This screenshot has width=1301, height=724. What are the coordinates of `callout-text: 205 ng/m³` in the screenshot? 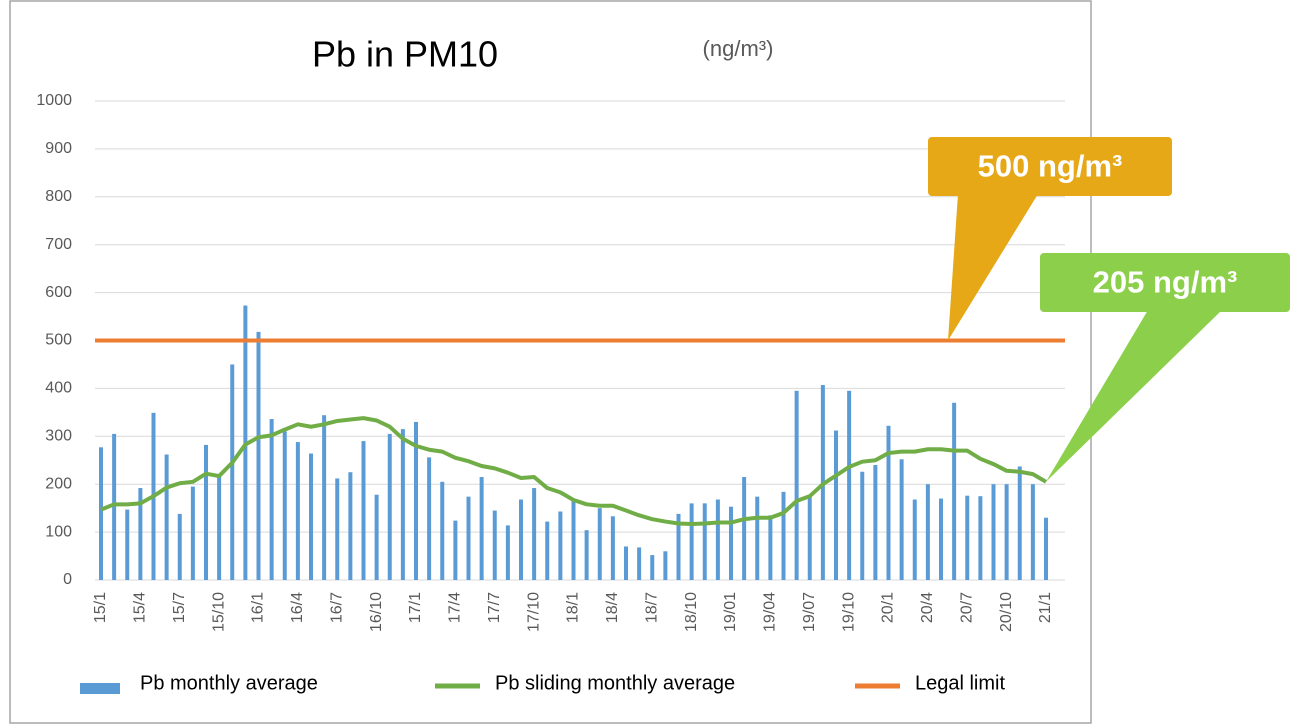 It's located at (1165, 282).